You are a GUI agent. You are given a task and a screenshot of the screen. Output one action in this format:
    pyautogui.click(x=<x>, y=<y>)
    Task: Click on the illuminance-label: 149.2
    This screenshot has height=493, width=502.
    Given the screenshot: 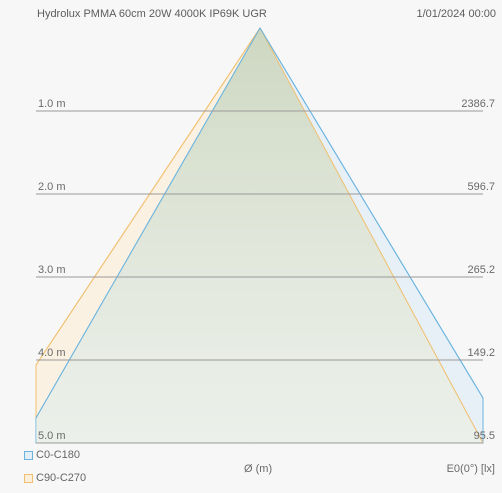 What is the action you would take?
    pyautogui.click(x=481, y=353)
    